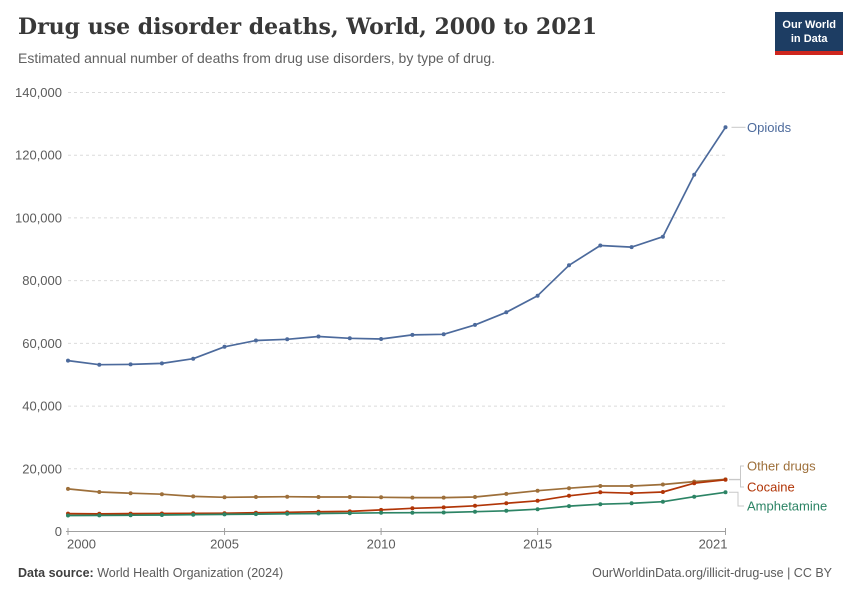 The height and width of the screenshot is (600, 850). I want to click on data-point-opioids-2009, so click(349, 338).